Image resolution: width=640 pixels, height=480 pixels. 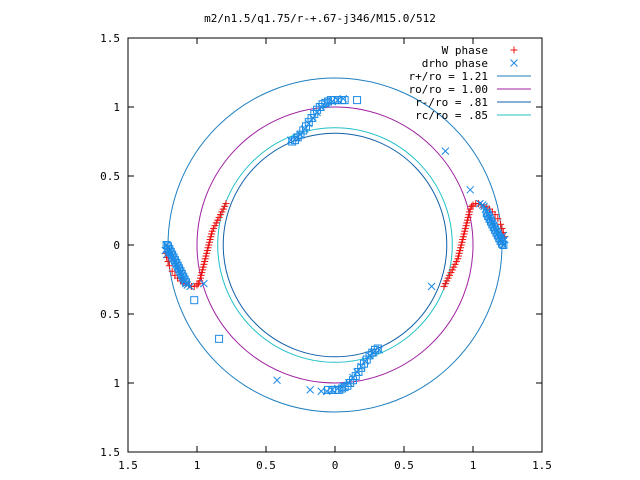 What do you see at coordinates (465, 50) in the screenshot?
I see `legend-label: W phase` at bounding box center [465, 50].